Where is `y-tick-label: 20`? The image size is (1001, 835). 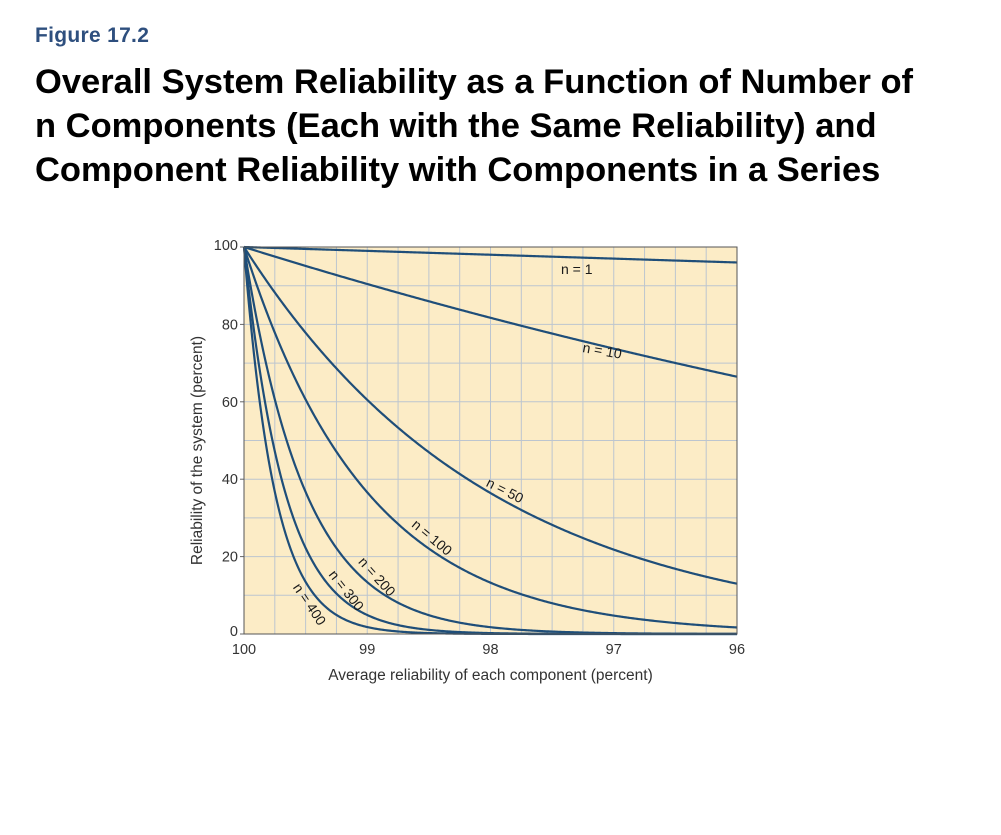 y-tick-label: 20 is located at coordinates (230, 558).